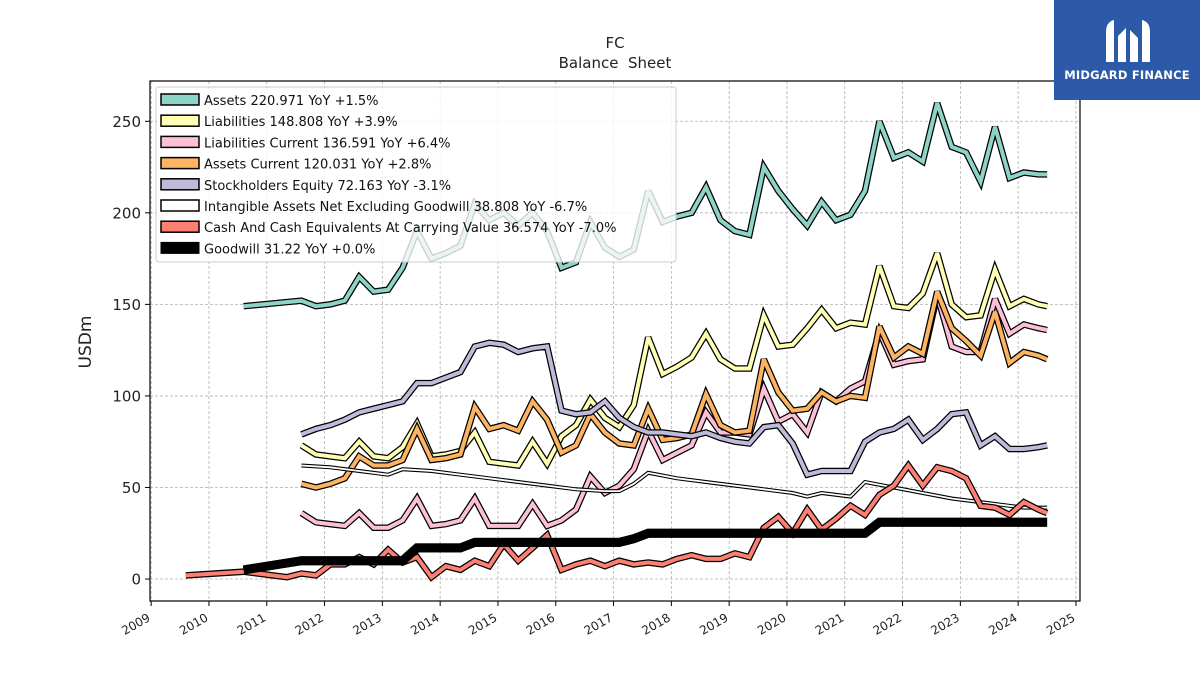  I want to click on legend-label: Assets Current 120.031 YoY +2.8%, so click(317, 165).